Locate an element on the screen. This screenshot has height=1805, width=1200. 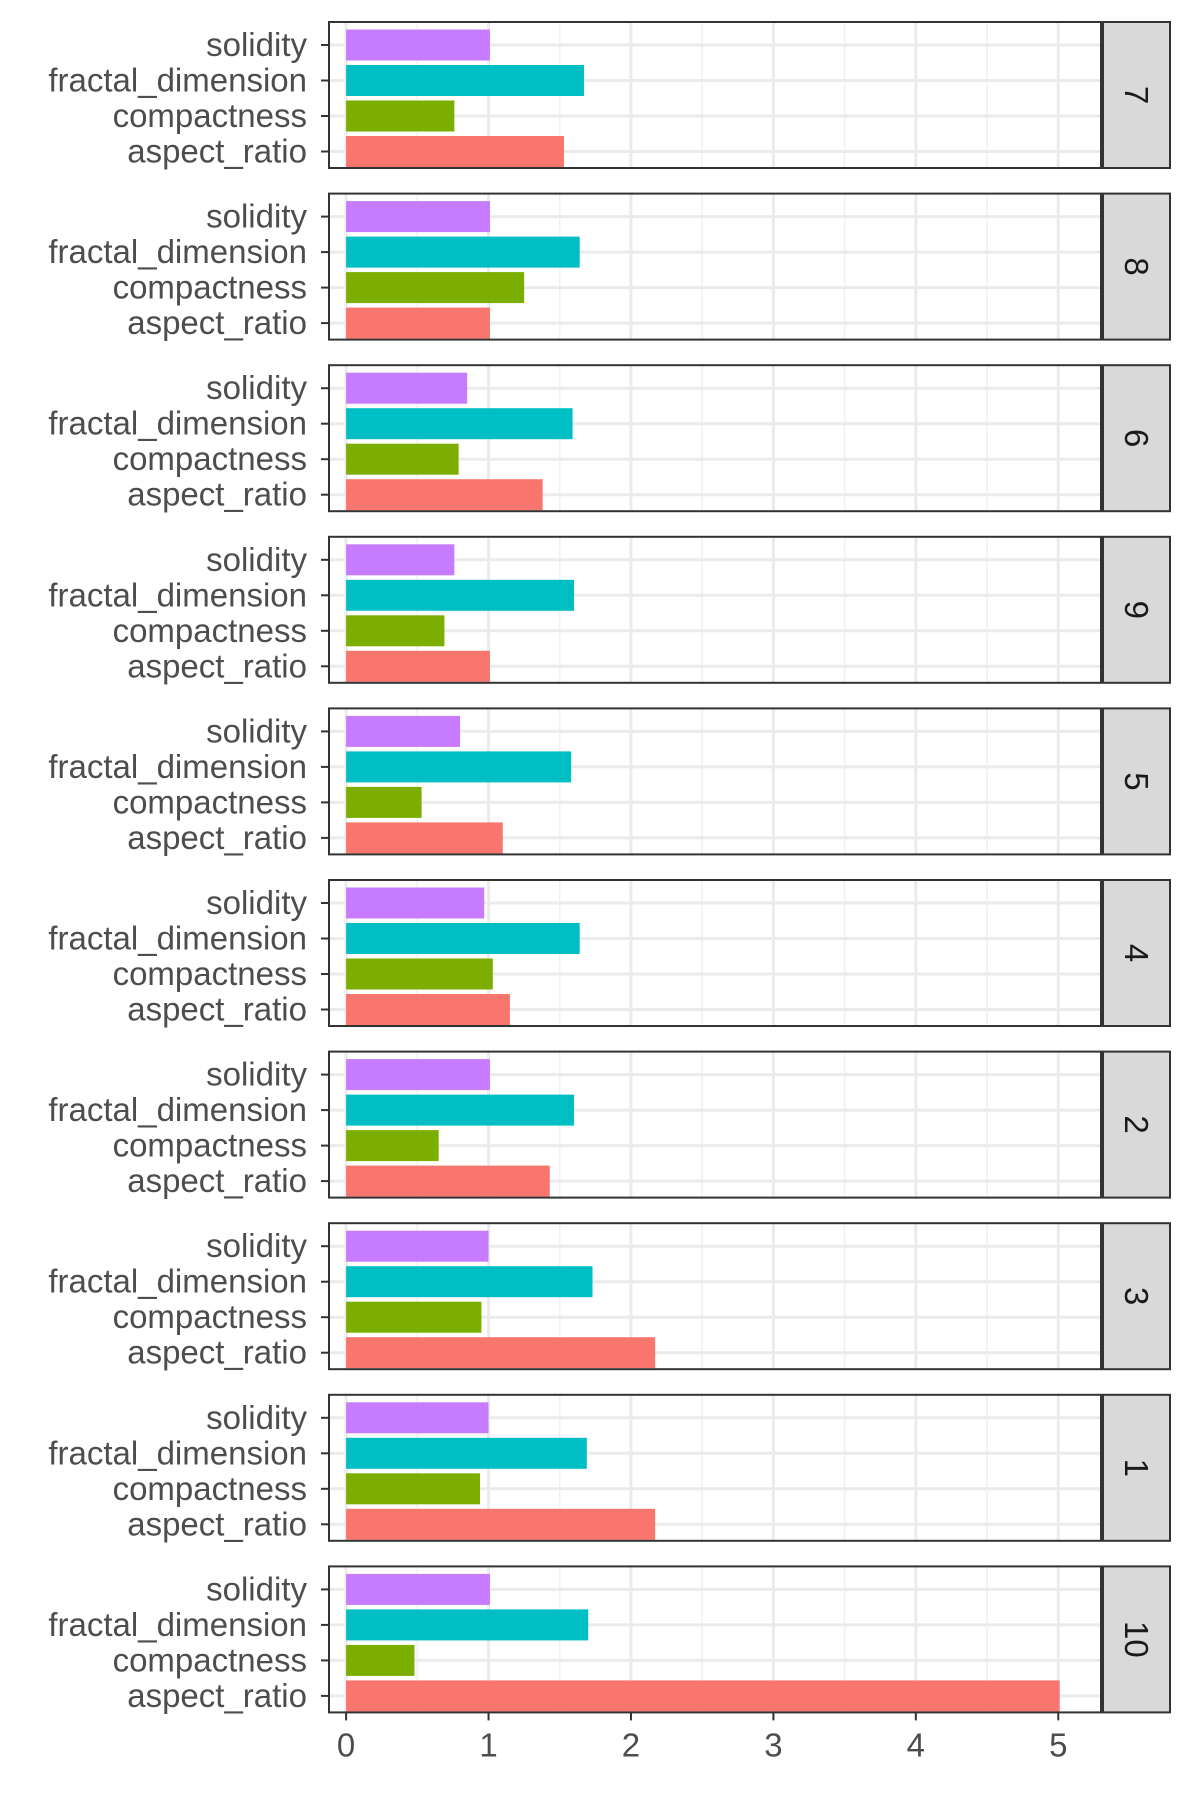
x-tick-label: 1 is located at coordinates (488, 1744).